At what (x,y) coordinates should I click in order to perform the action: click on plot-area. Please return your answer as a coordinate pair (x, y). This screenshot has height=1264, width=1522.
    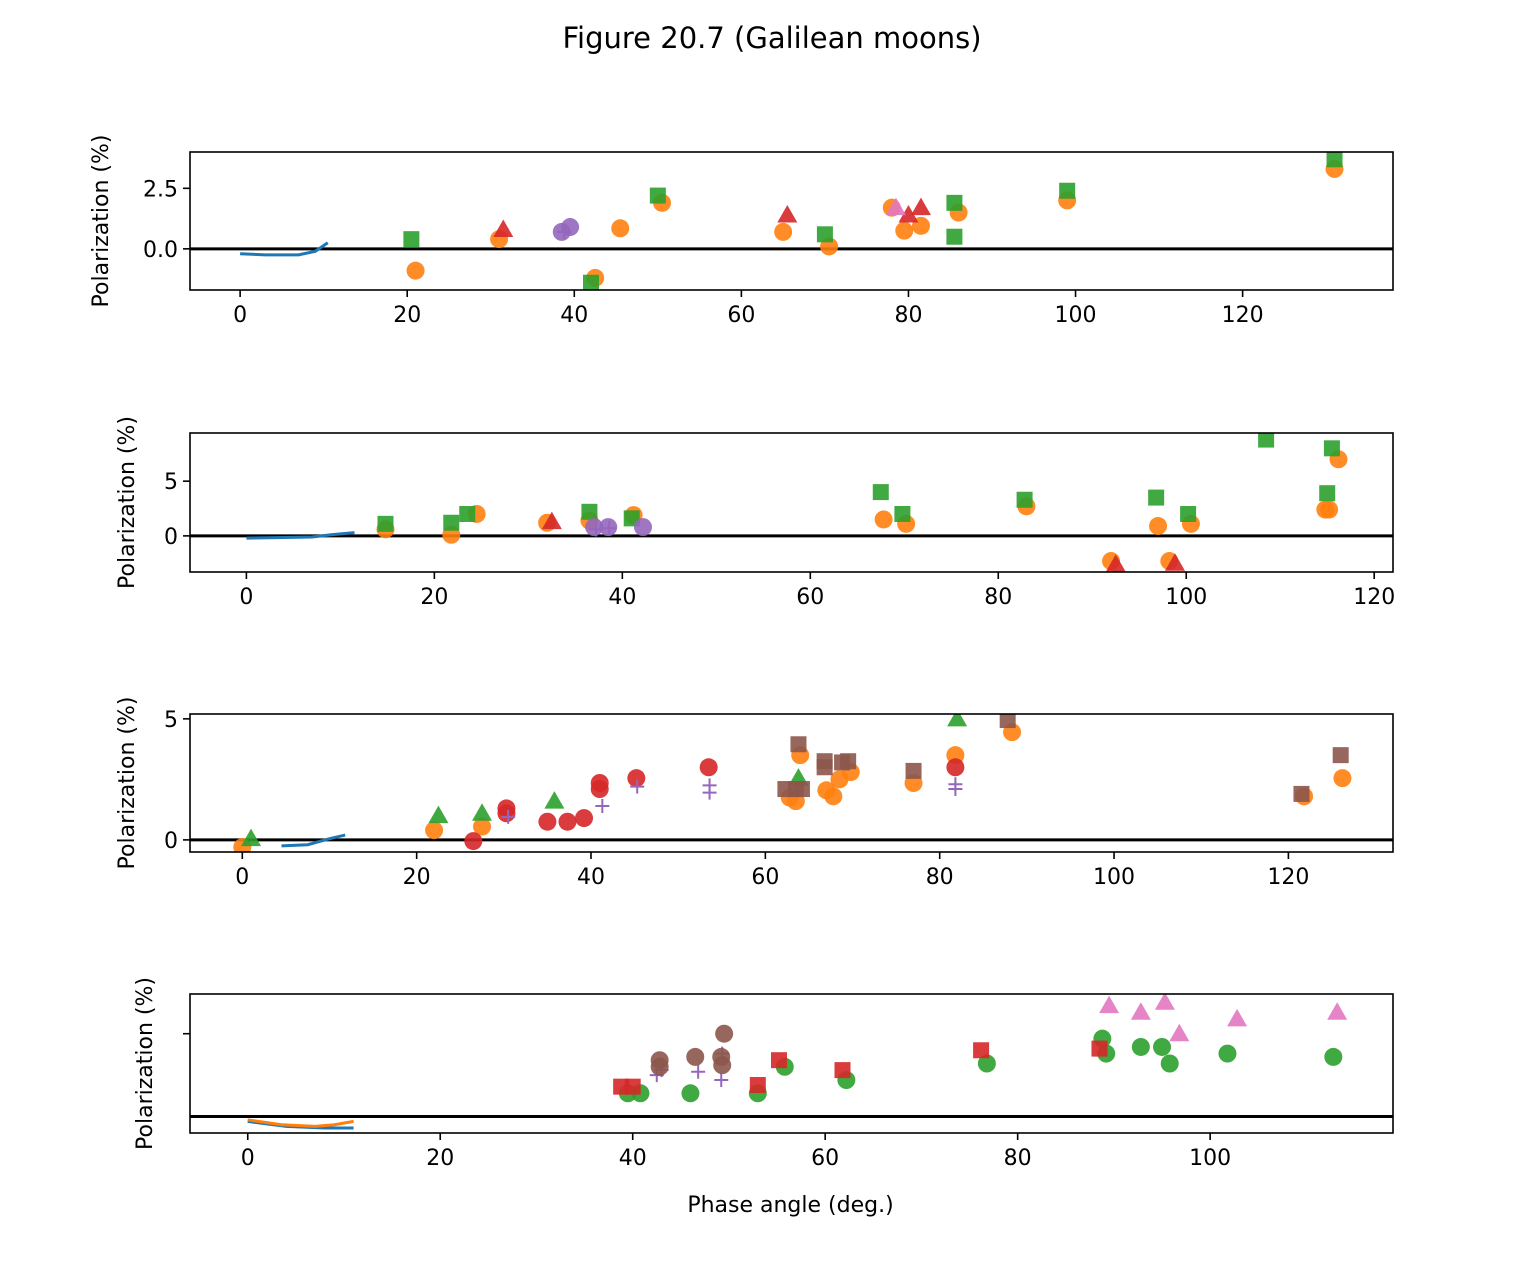
    Looking at the image, I should click on (791, 1062).